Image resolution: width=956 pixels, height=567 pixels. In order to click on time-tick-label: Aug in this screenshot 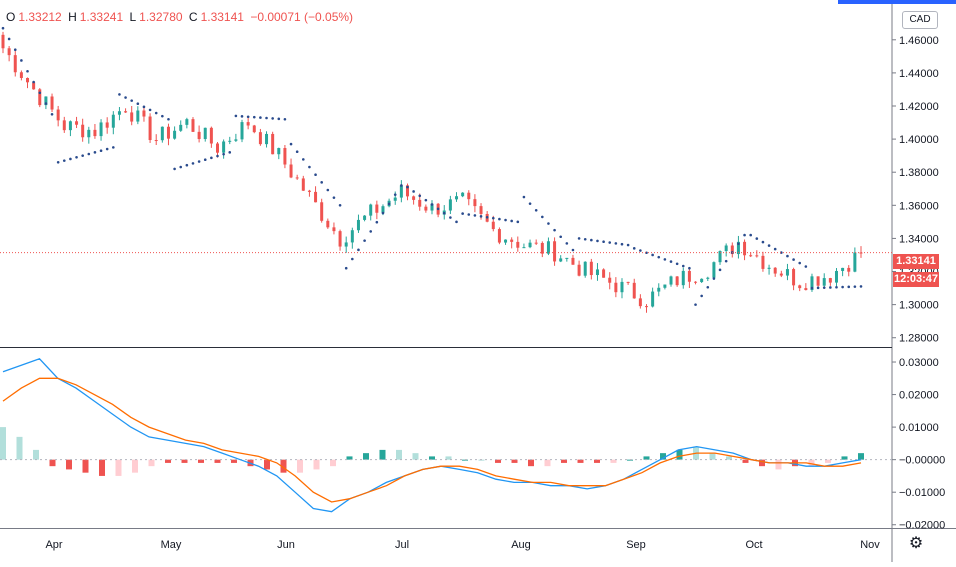, I will do `click(521, 545)`.